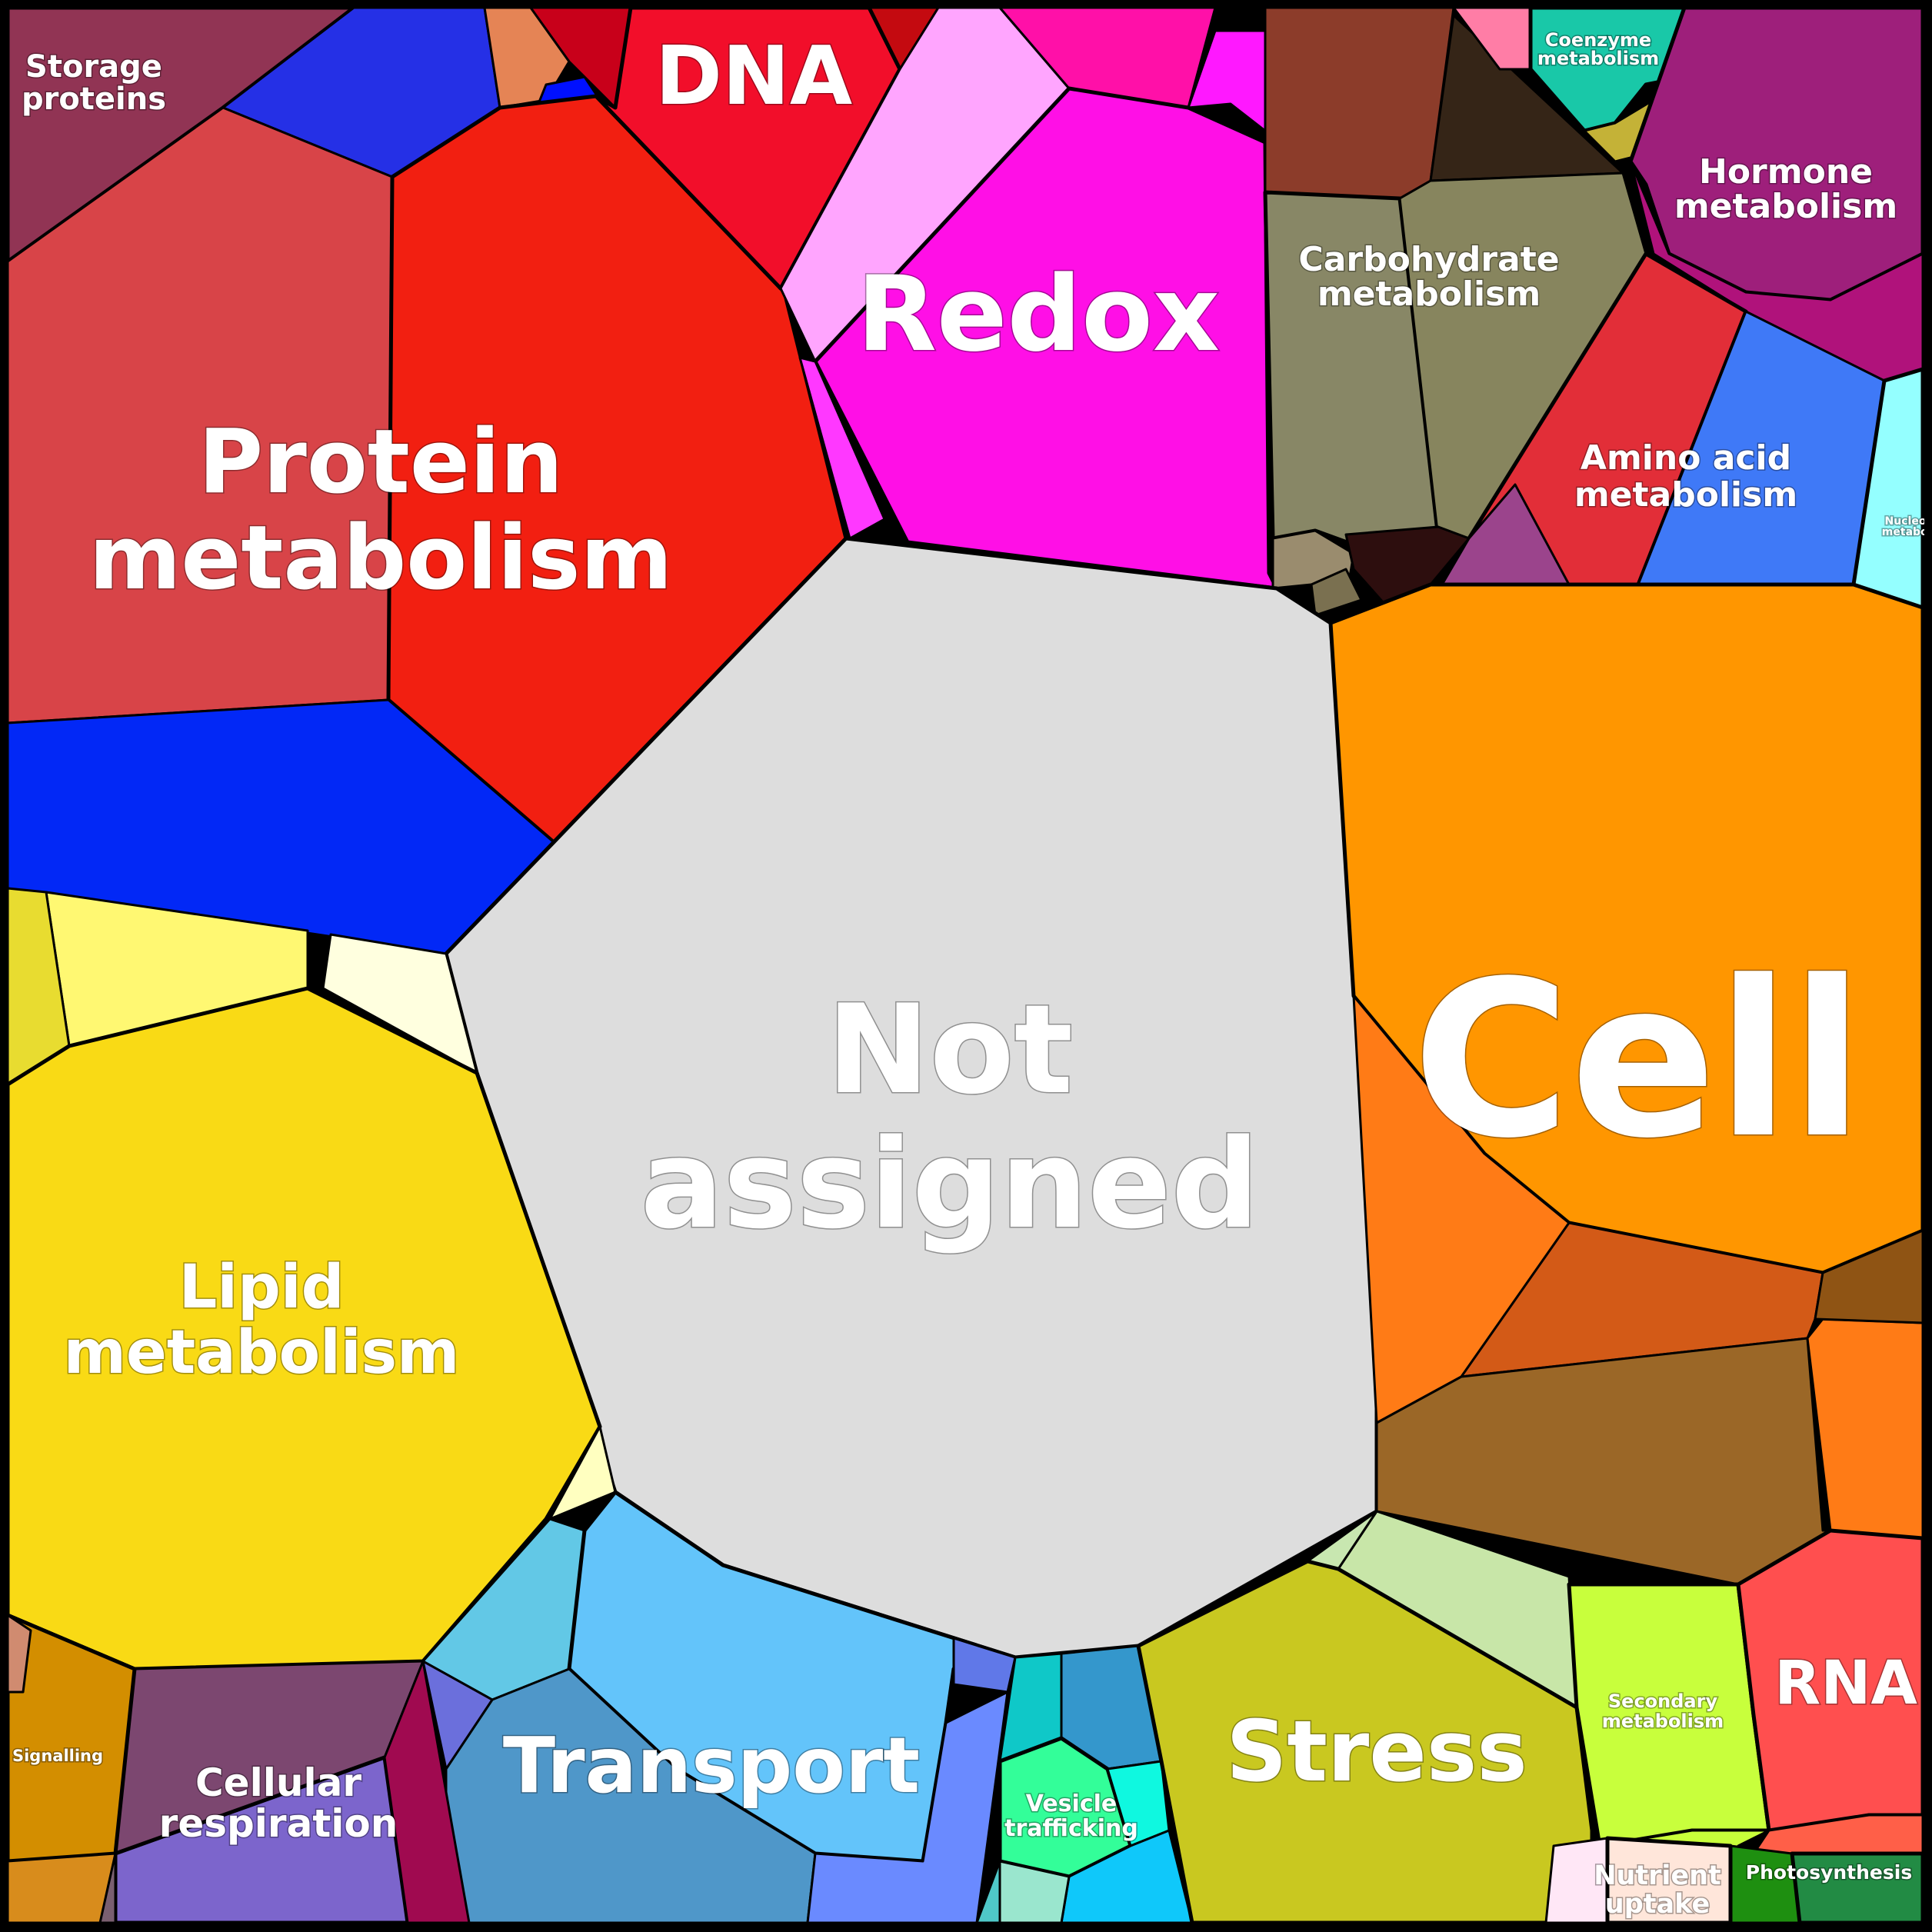 The width and height of the screenshot is (1932, 1932). I want to click on dna-label: DNA, so click(753, 76).